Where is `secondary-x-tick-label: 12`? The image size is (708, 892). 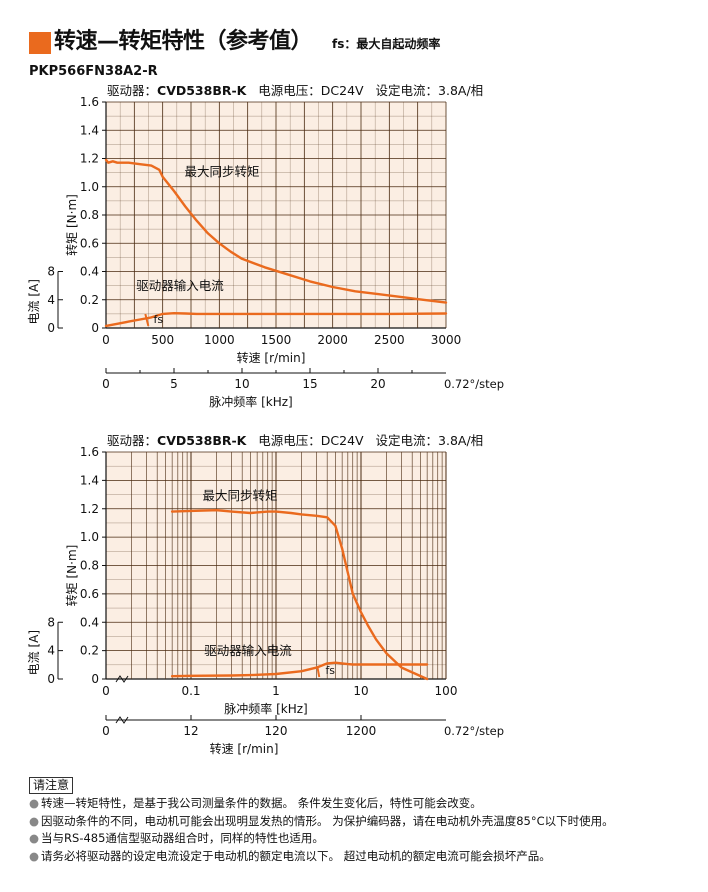 secondary-x-tick-label: 12 is located at coordinates (190, 731).